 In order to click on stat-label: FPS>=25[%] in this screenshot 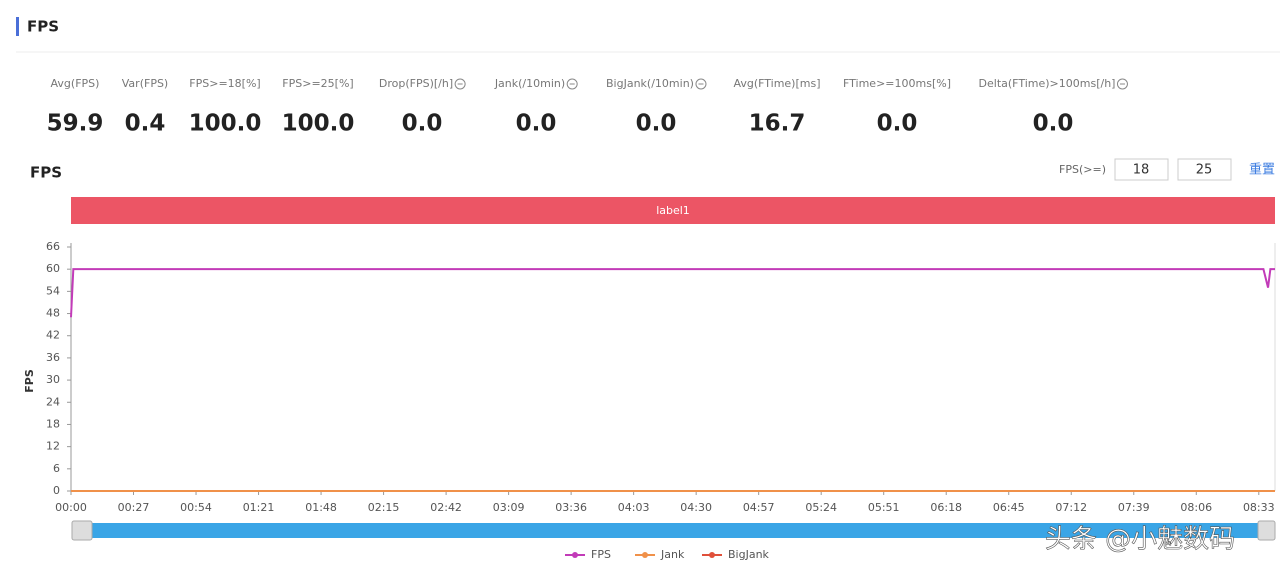, I will do `click(317, 83)`.